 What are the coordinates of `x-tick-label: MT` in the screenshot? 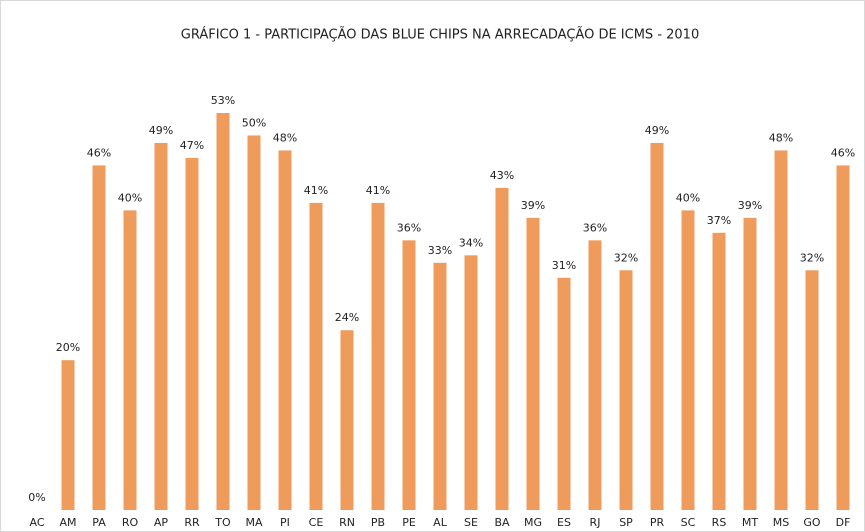 It's located at (750, 522).